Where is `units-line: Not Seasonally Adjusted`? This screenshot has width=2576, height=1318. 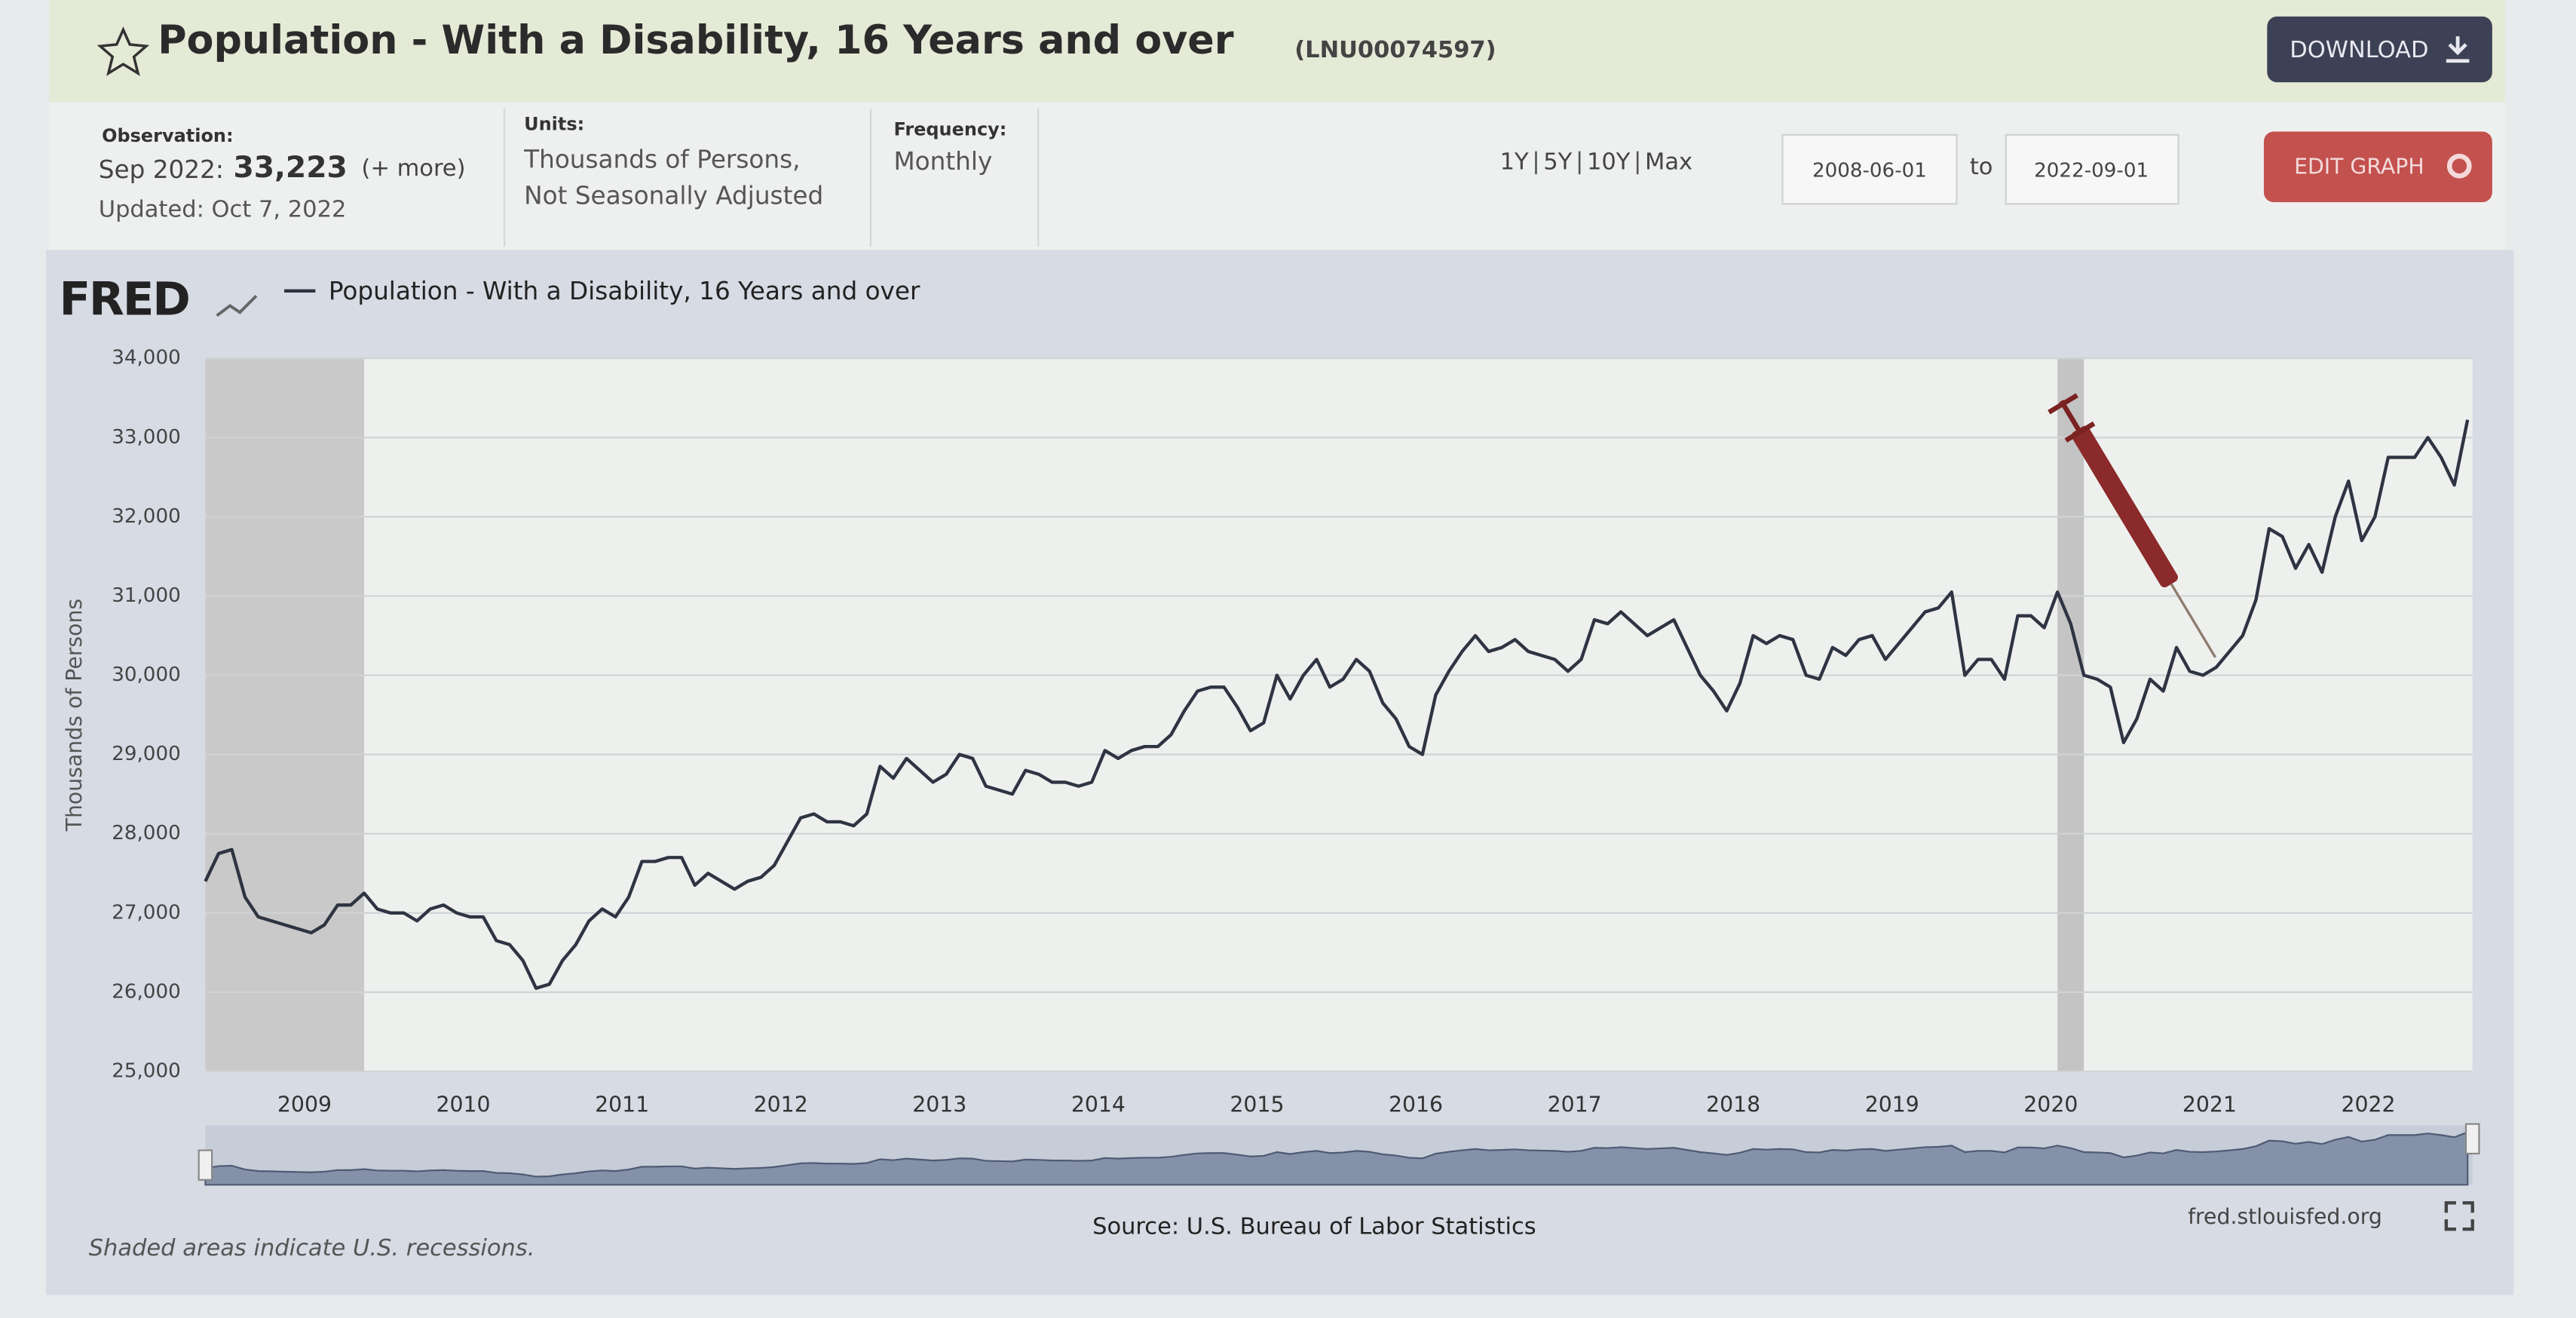
units-line: Not Seasonally Adjusted is located at coordinates (673, 196).